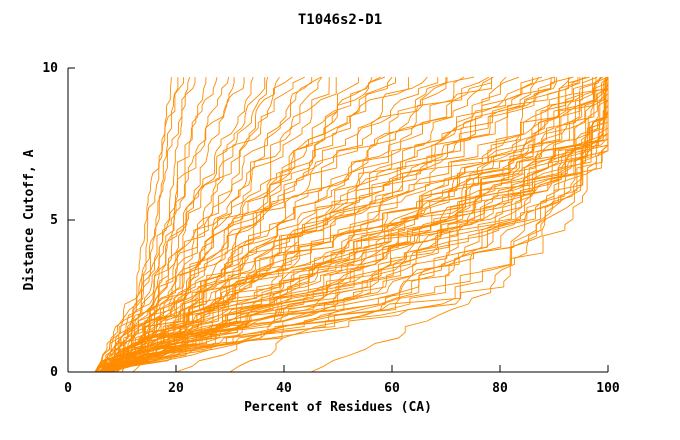 This screenshot has height=440, width=680. Describe the element at coordinates (54, 372) in the screenshot. I see `y-tick-label: 0` at that location.